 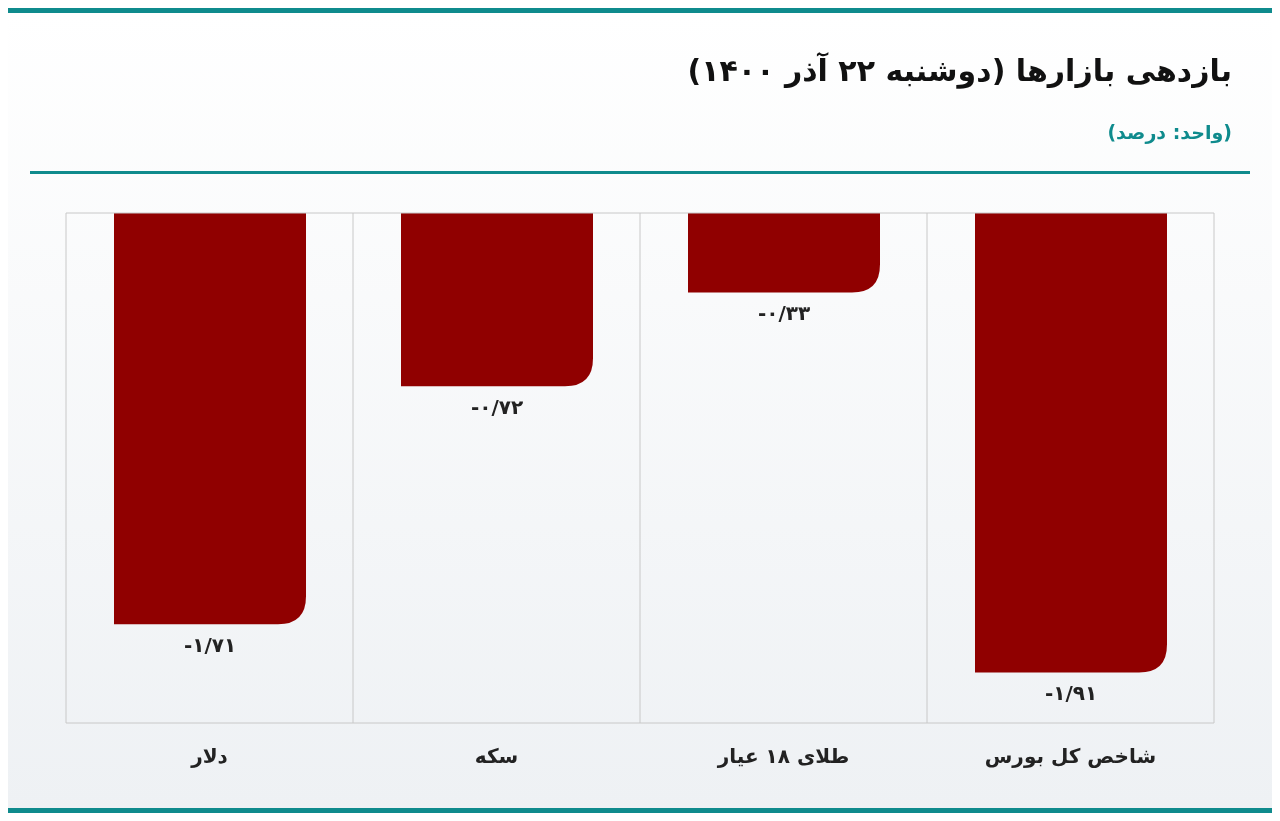 What do you see at coordinates (209, 756) in the screenshot?
I see `x-tick-label: دلار` at bounding box center [209, 756].